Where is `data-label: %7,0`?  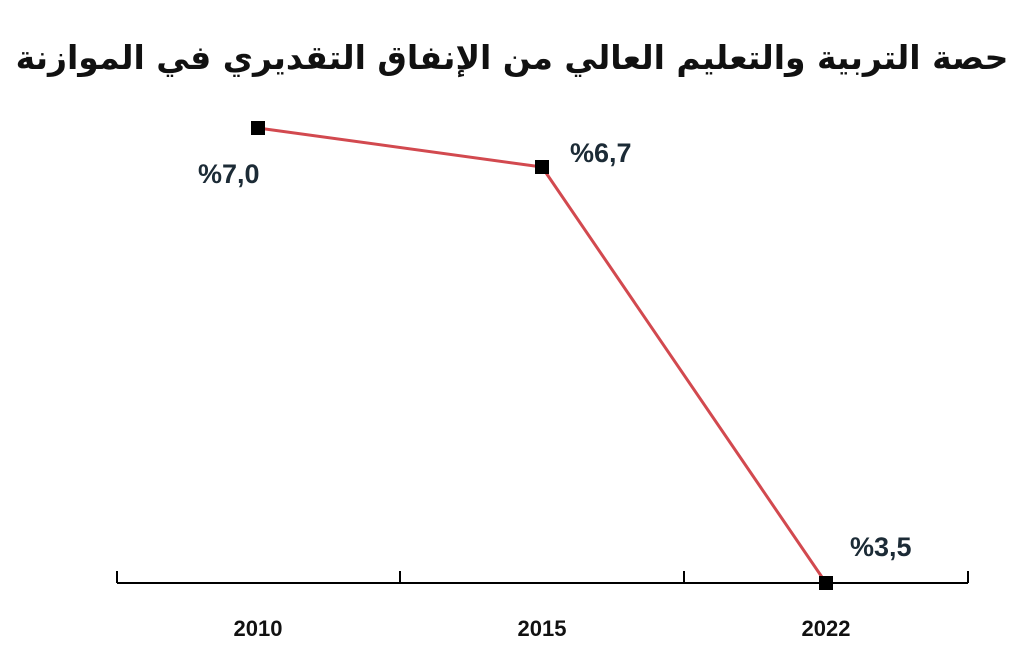
data-label: %7,0 is located at coordinates (229, 174).